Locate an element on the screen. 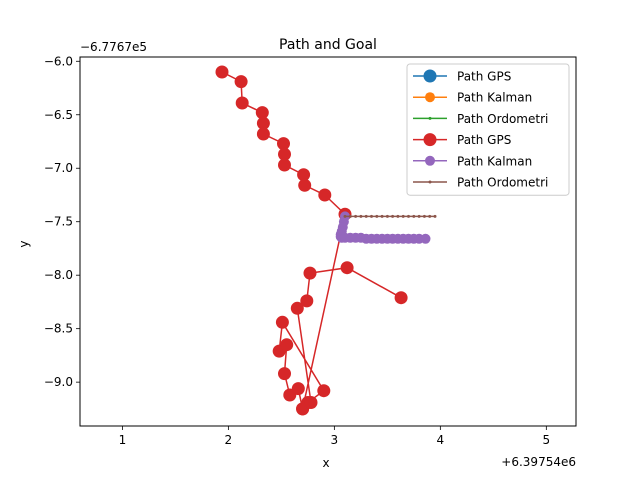  legend-frame is located at coordinates (488, 129).